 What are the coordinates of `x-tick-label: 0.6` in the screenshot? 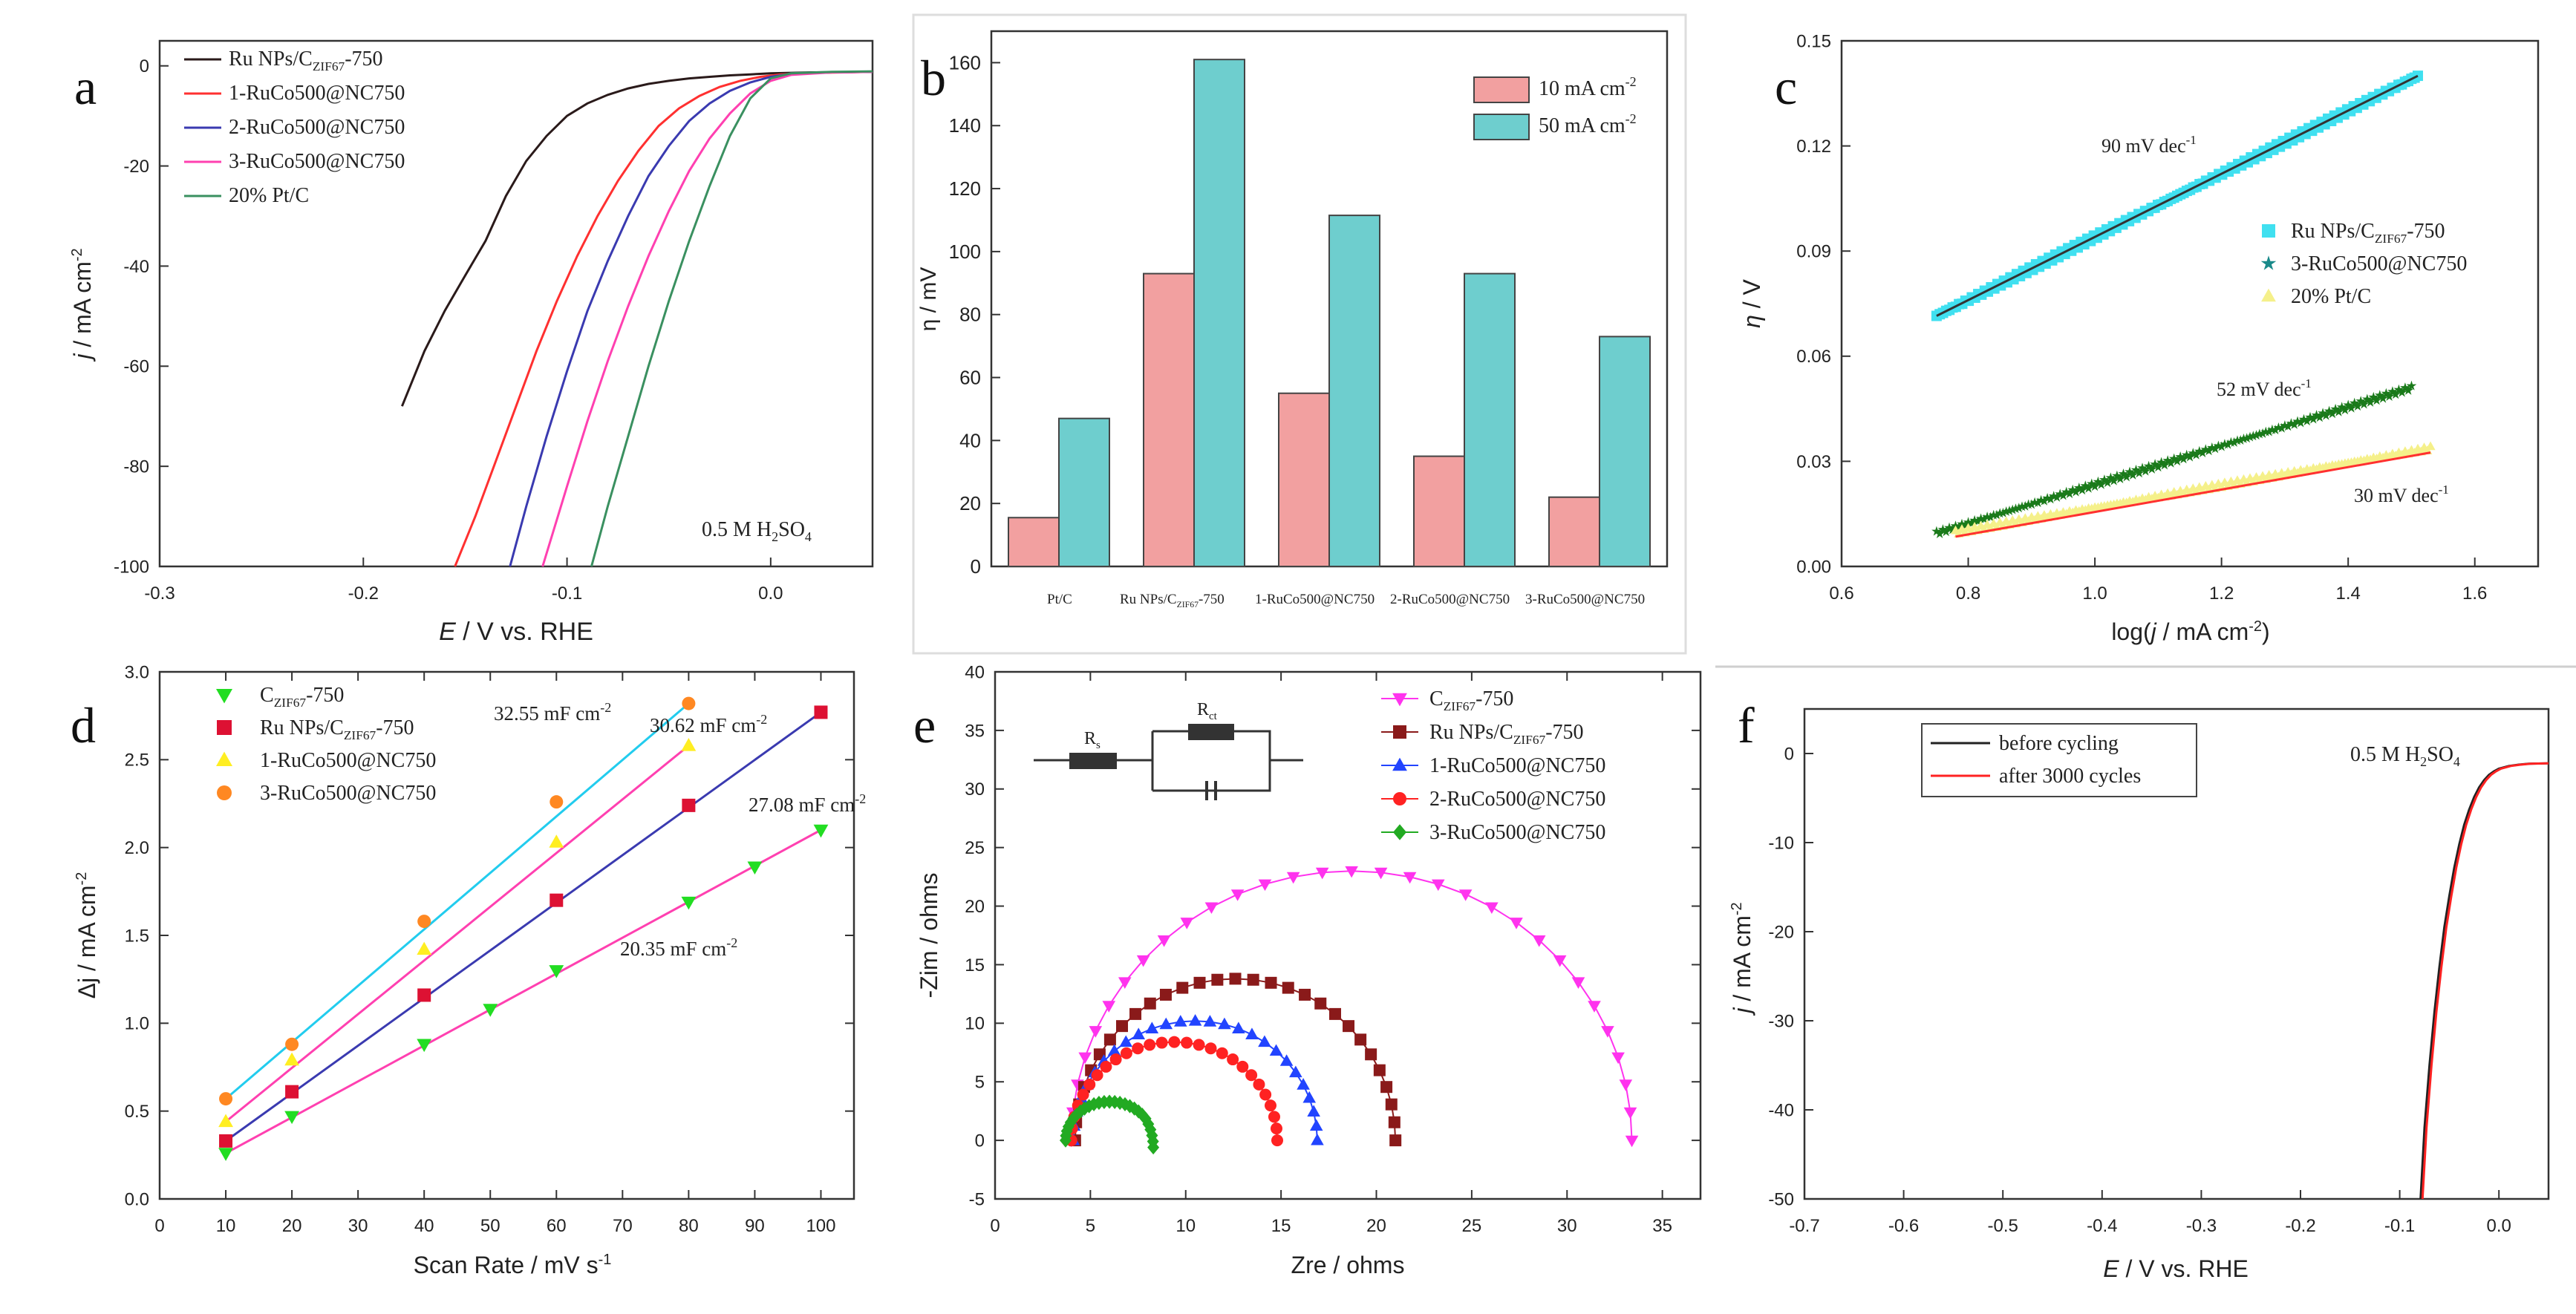 It's located at (1841, 594).